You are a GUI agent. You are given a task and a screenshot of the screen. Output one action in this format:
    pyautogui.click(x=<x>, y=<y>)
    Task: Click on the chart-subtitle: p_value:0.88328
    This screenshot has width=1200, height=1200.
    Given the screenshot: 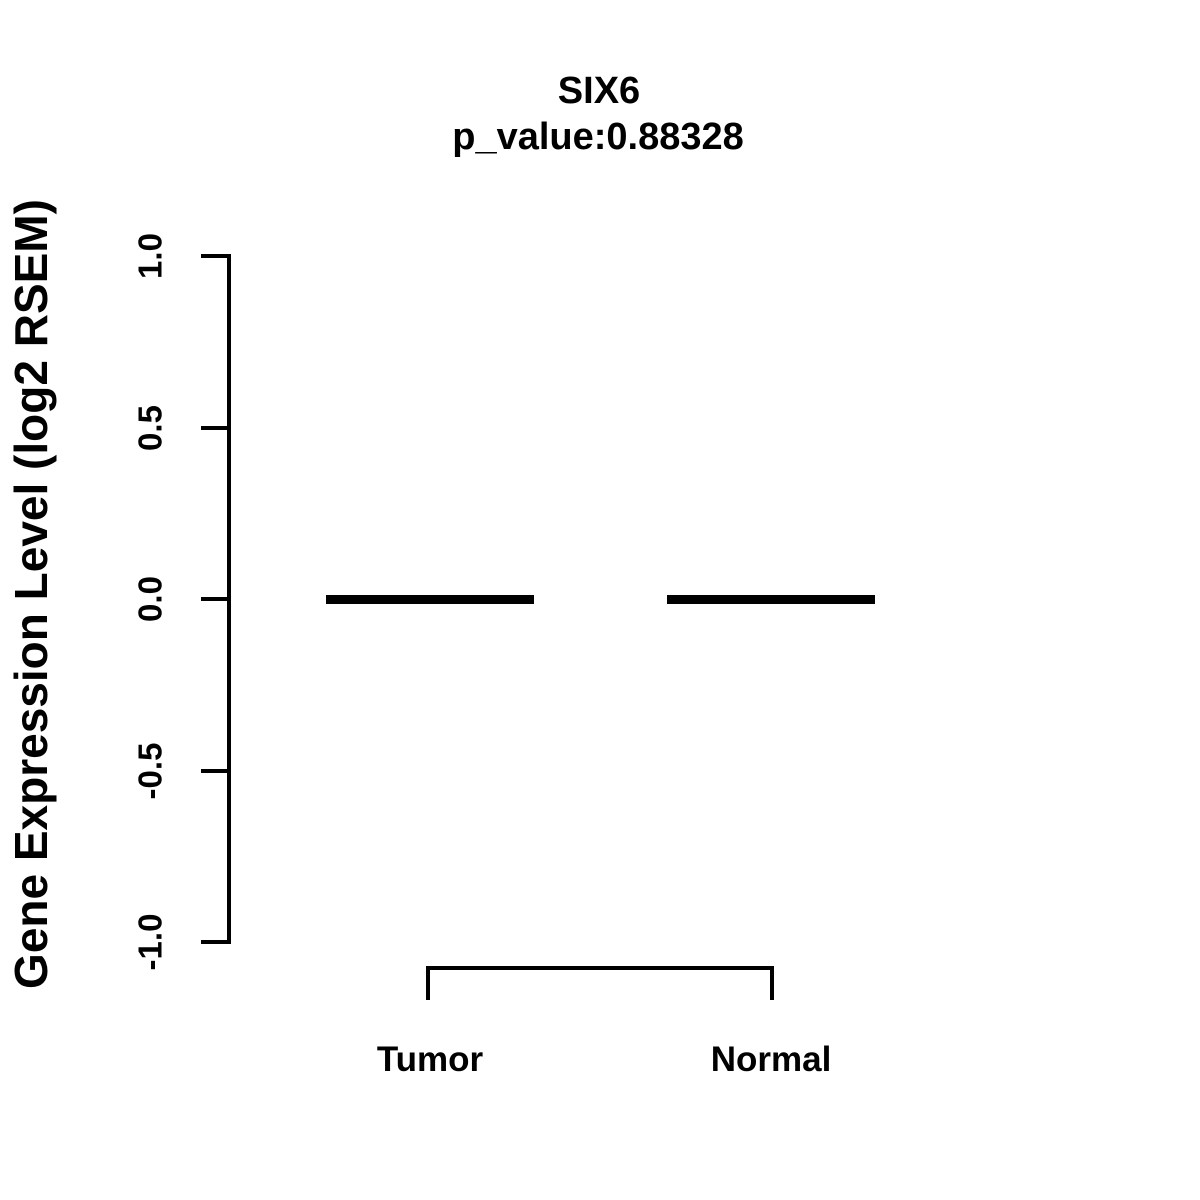 What is the action you would take?
    pyautogui.click(x=598, y=137)
    